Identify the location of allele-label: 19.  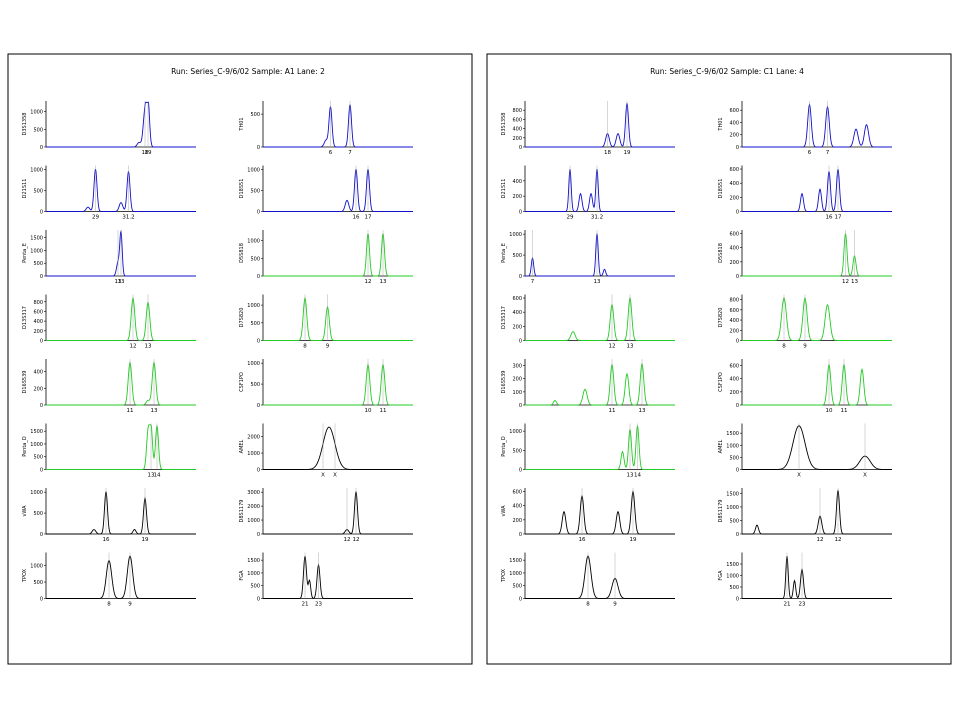
(627, 153).